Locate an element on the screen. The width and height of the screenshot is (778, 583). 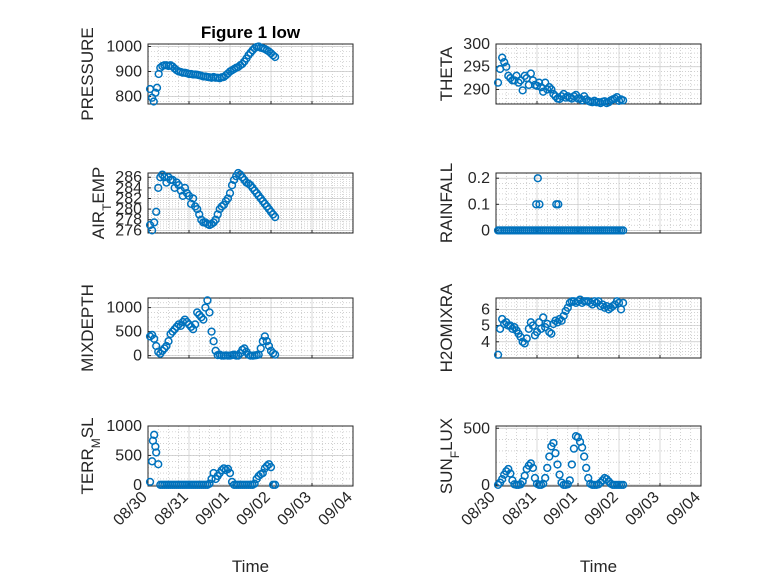
y-axis-label: THETA is located at coordinates (446, 73).